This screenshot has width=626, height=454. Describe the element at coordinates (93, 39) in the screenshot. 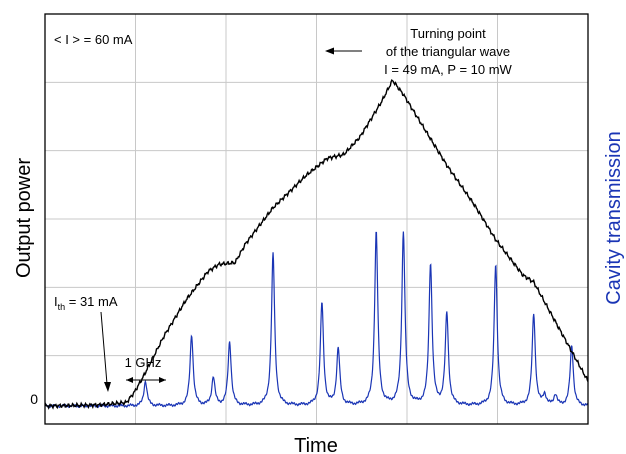

I see `mean-current-annotation: < I > = 60 mA` at that location.